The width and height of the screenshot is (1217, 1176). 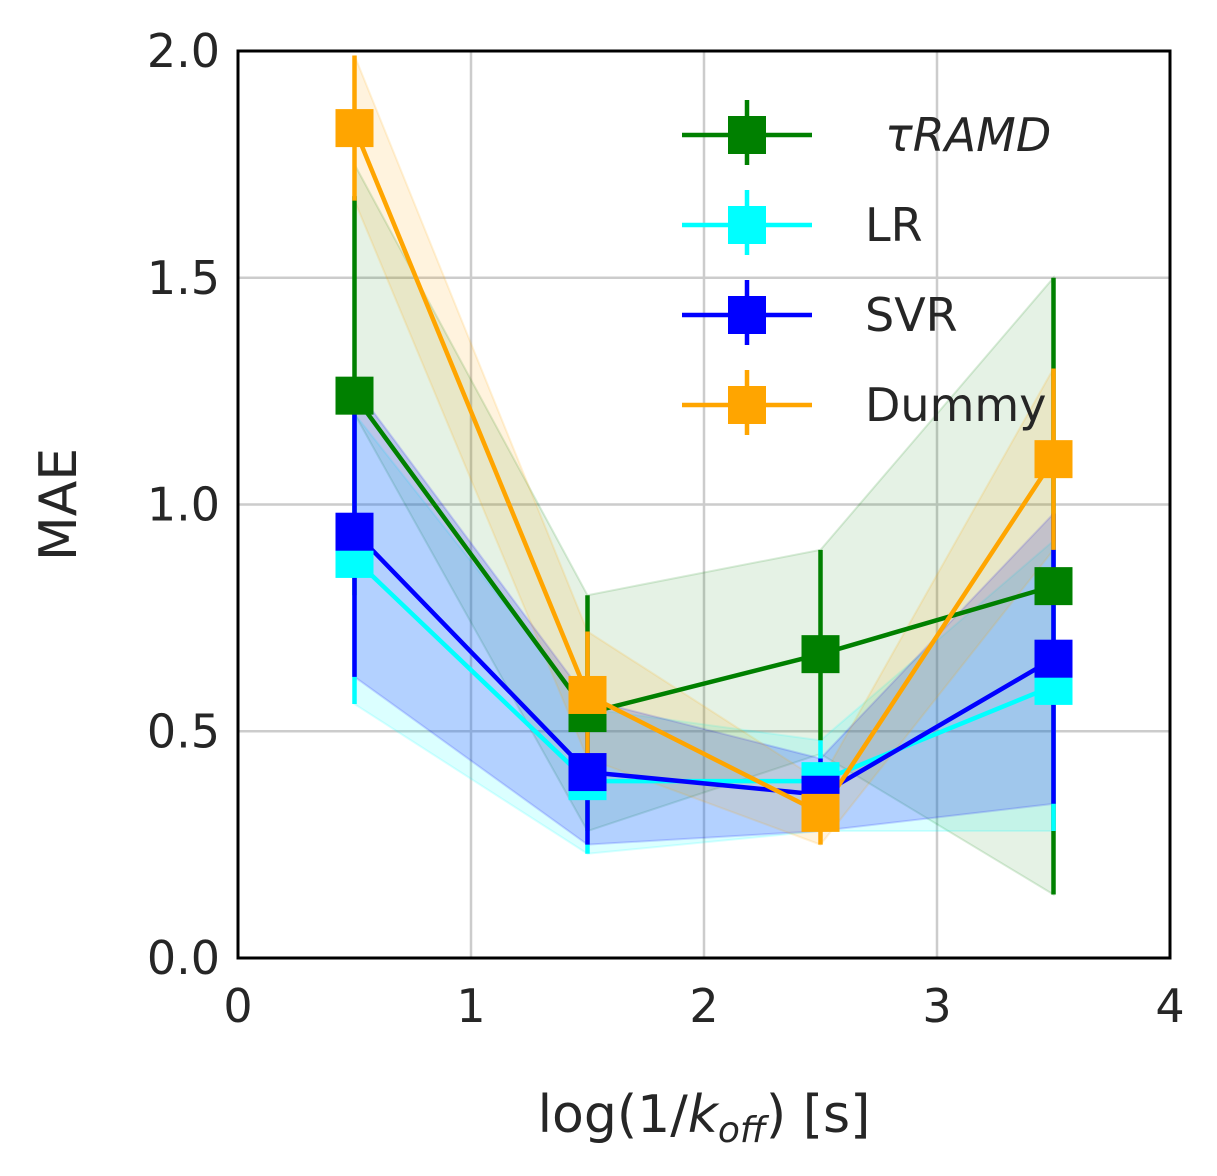 I want to click on x-tick-label-4: 4, so click(x=1169, y=1006).